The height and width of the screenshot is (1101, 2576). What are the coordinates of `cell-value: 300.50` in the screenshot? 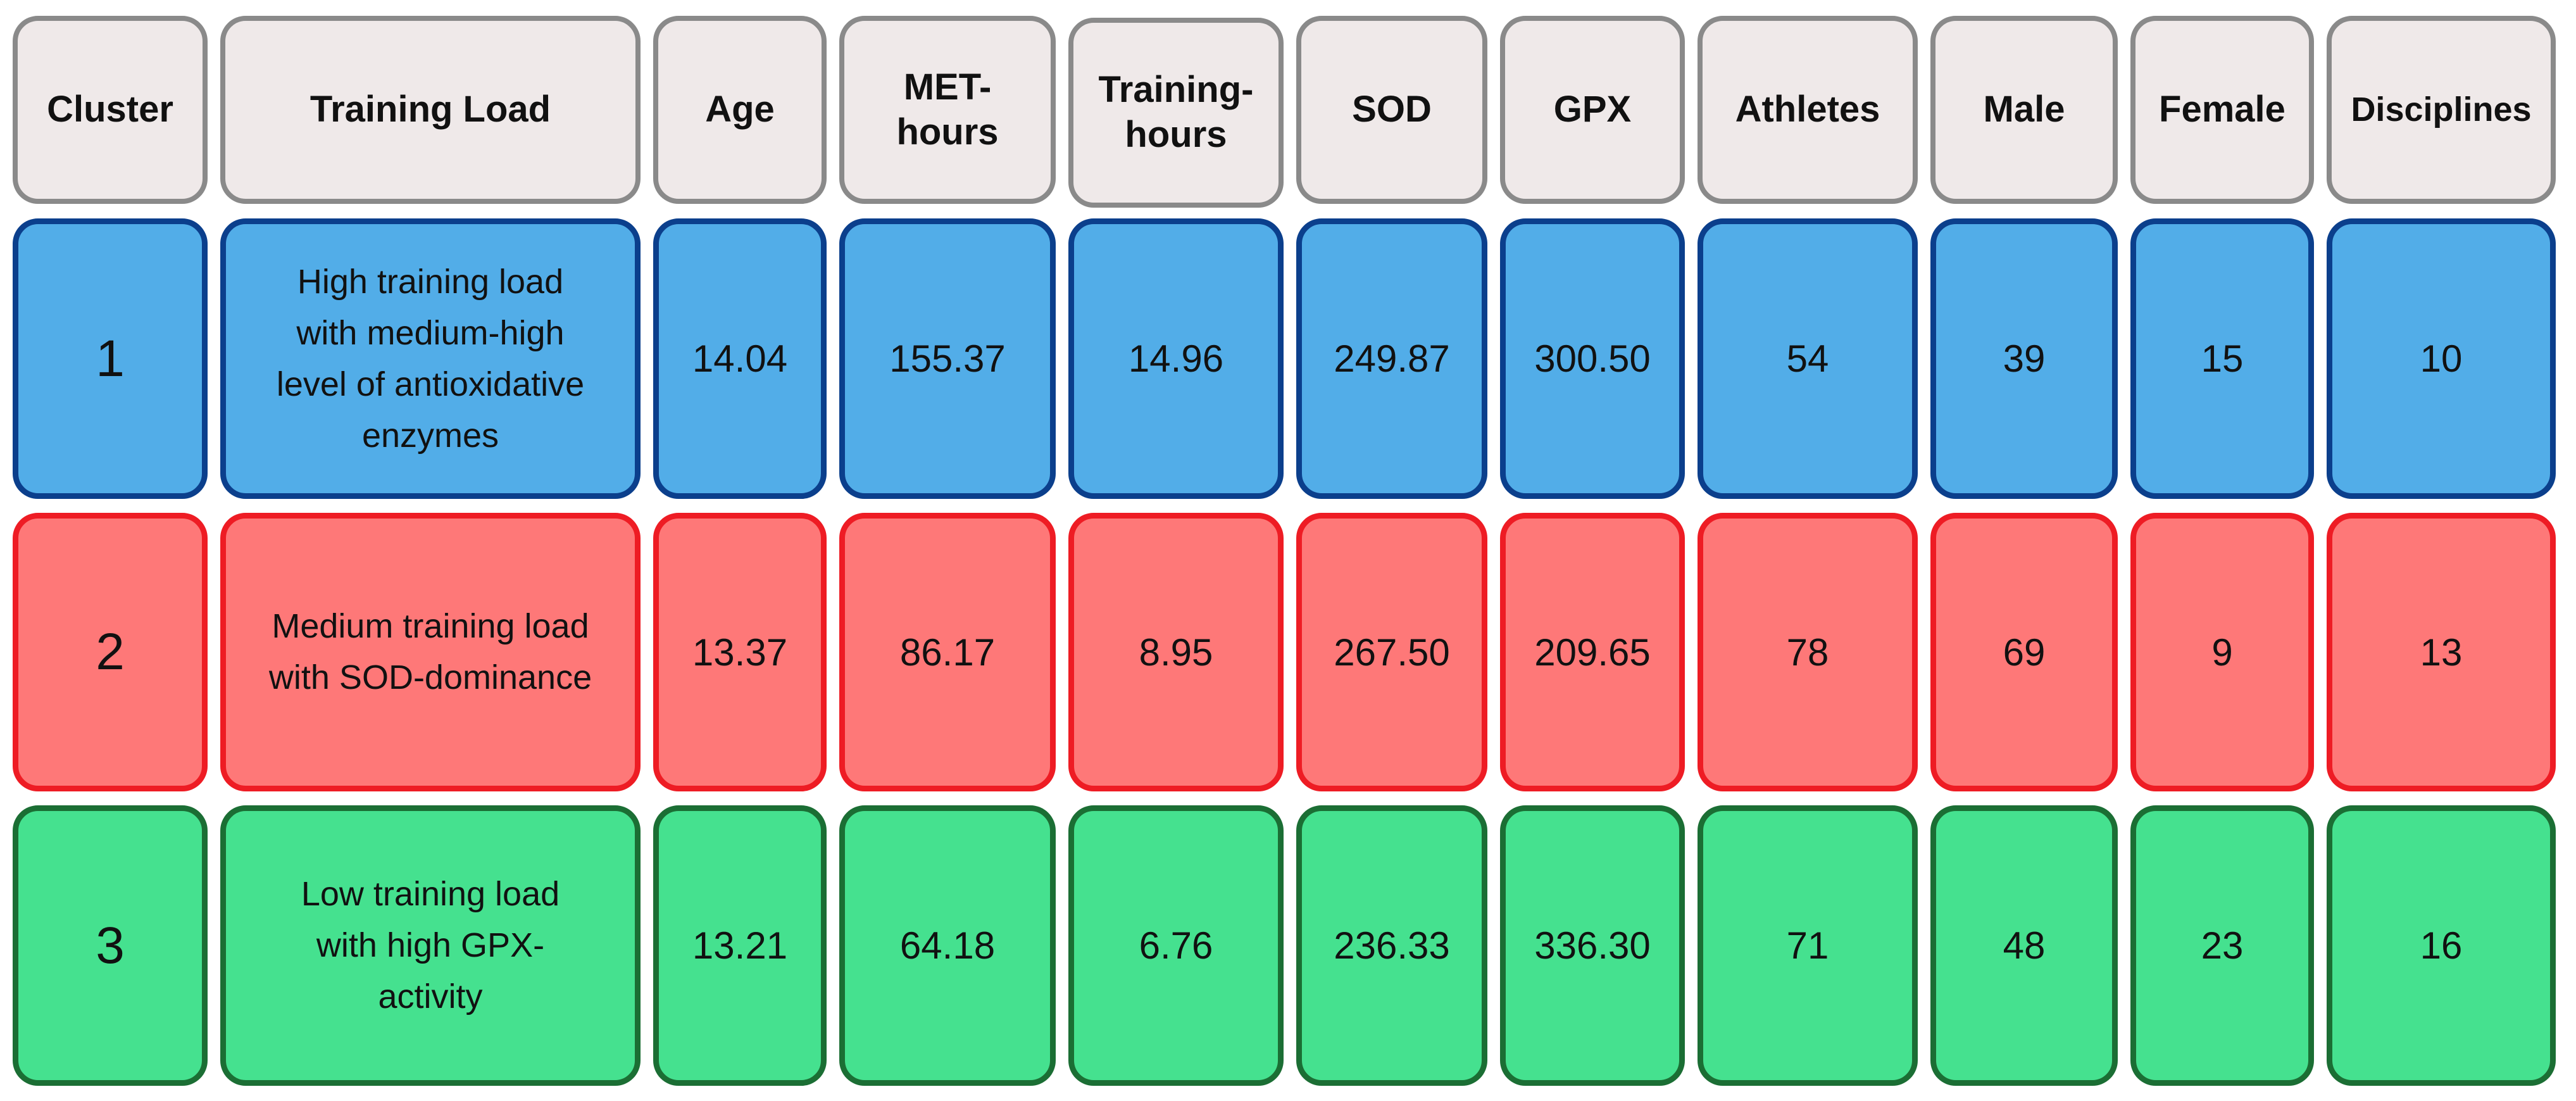 It's located at (1592, 359).